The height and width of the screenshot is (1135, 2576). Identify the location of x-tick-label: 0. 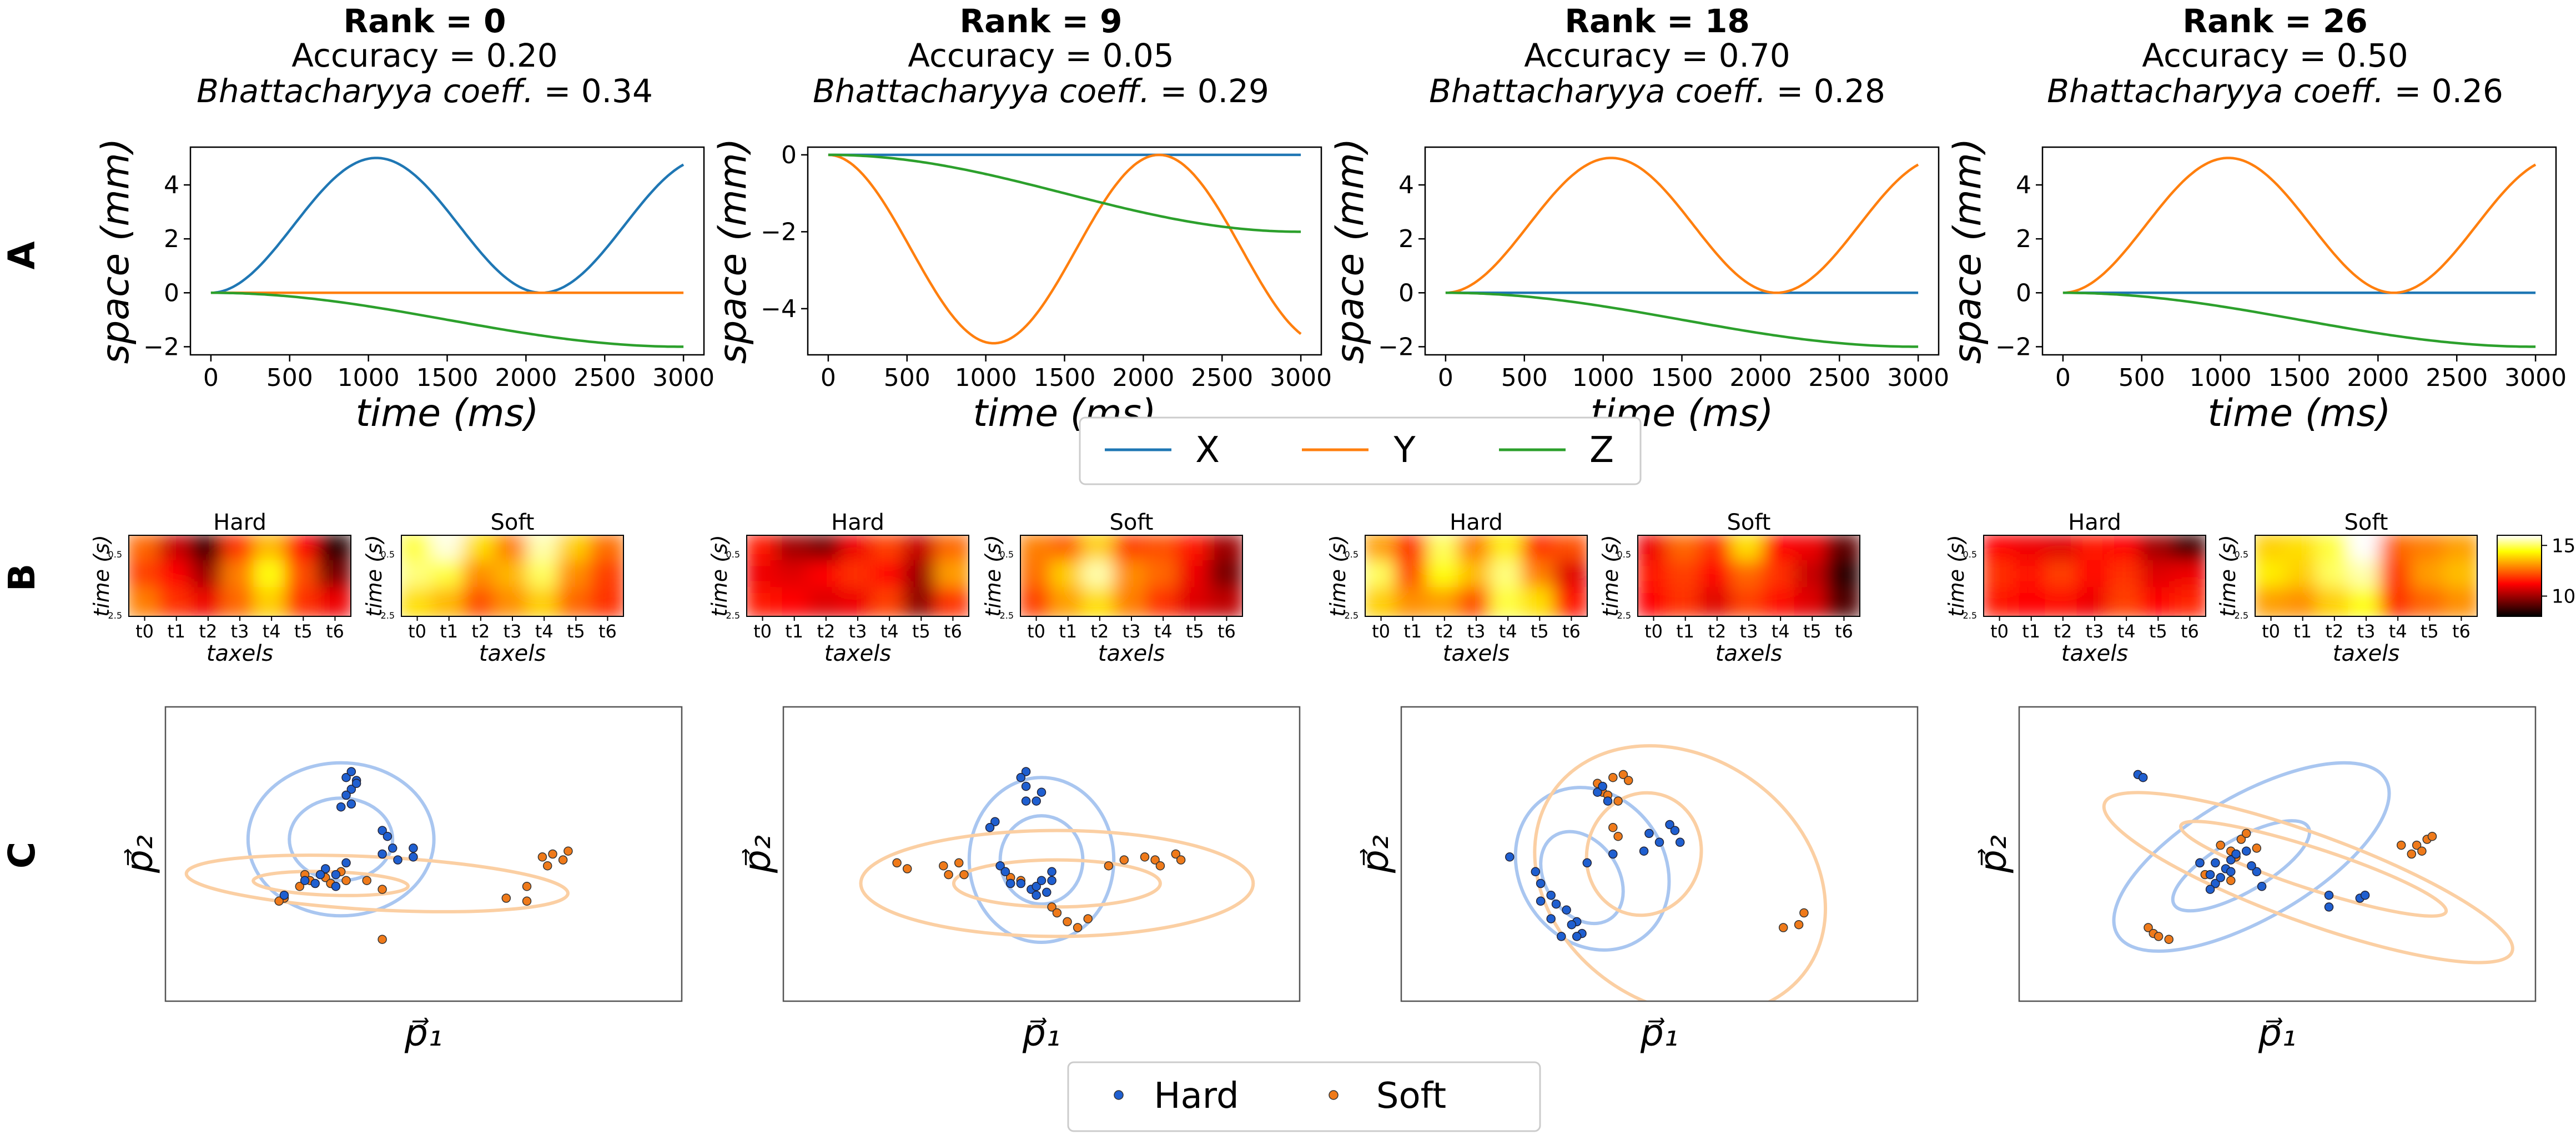
(211, 378).